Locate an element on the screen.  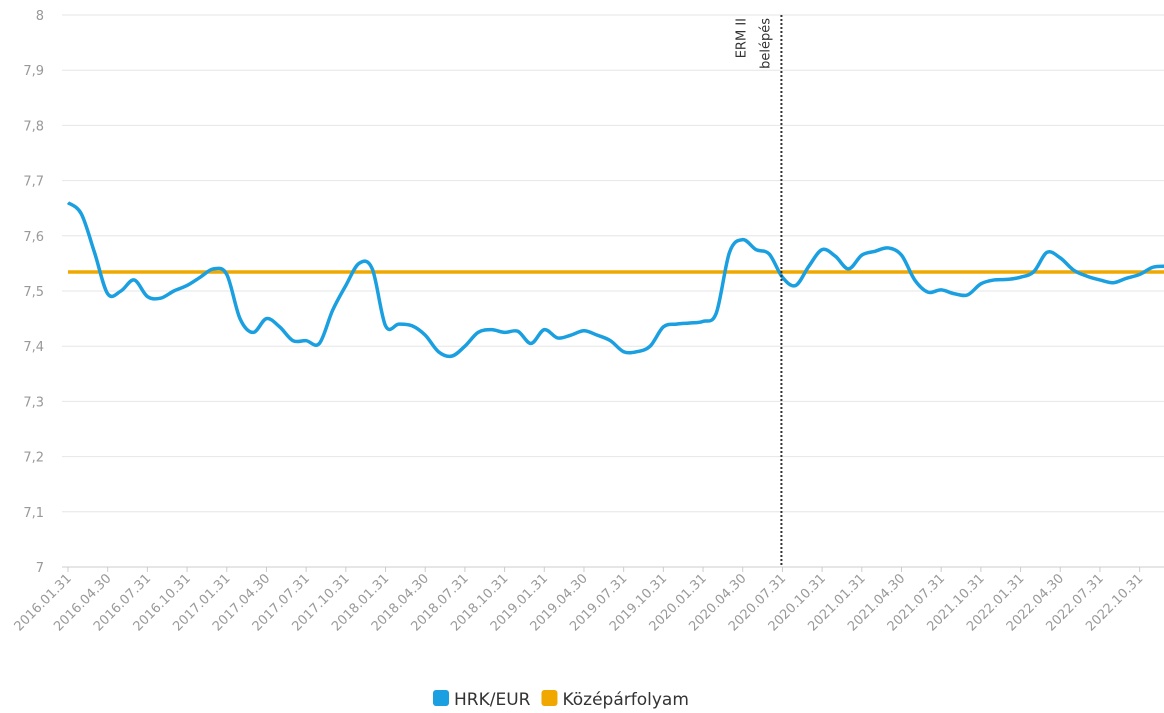
y-tick-label: 7,9 is located at coordinates (33, 71).